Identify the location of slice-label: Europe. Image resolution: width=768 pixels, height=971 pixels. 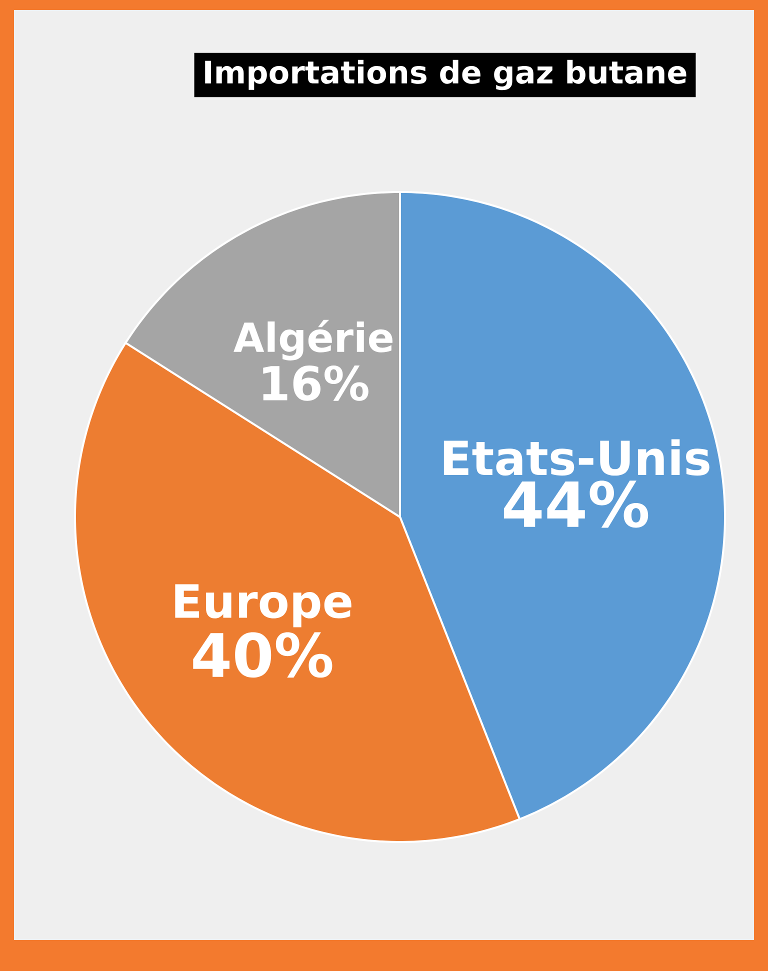
(263, 606).